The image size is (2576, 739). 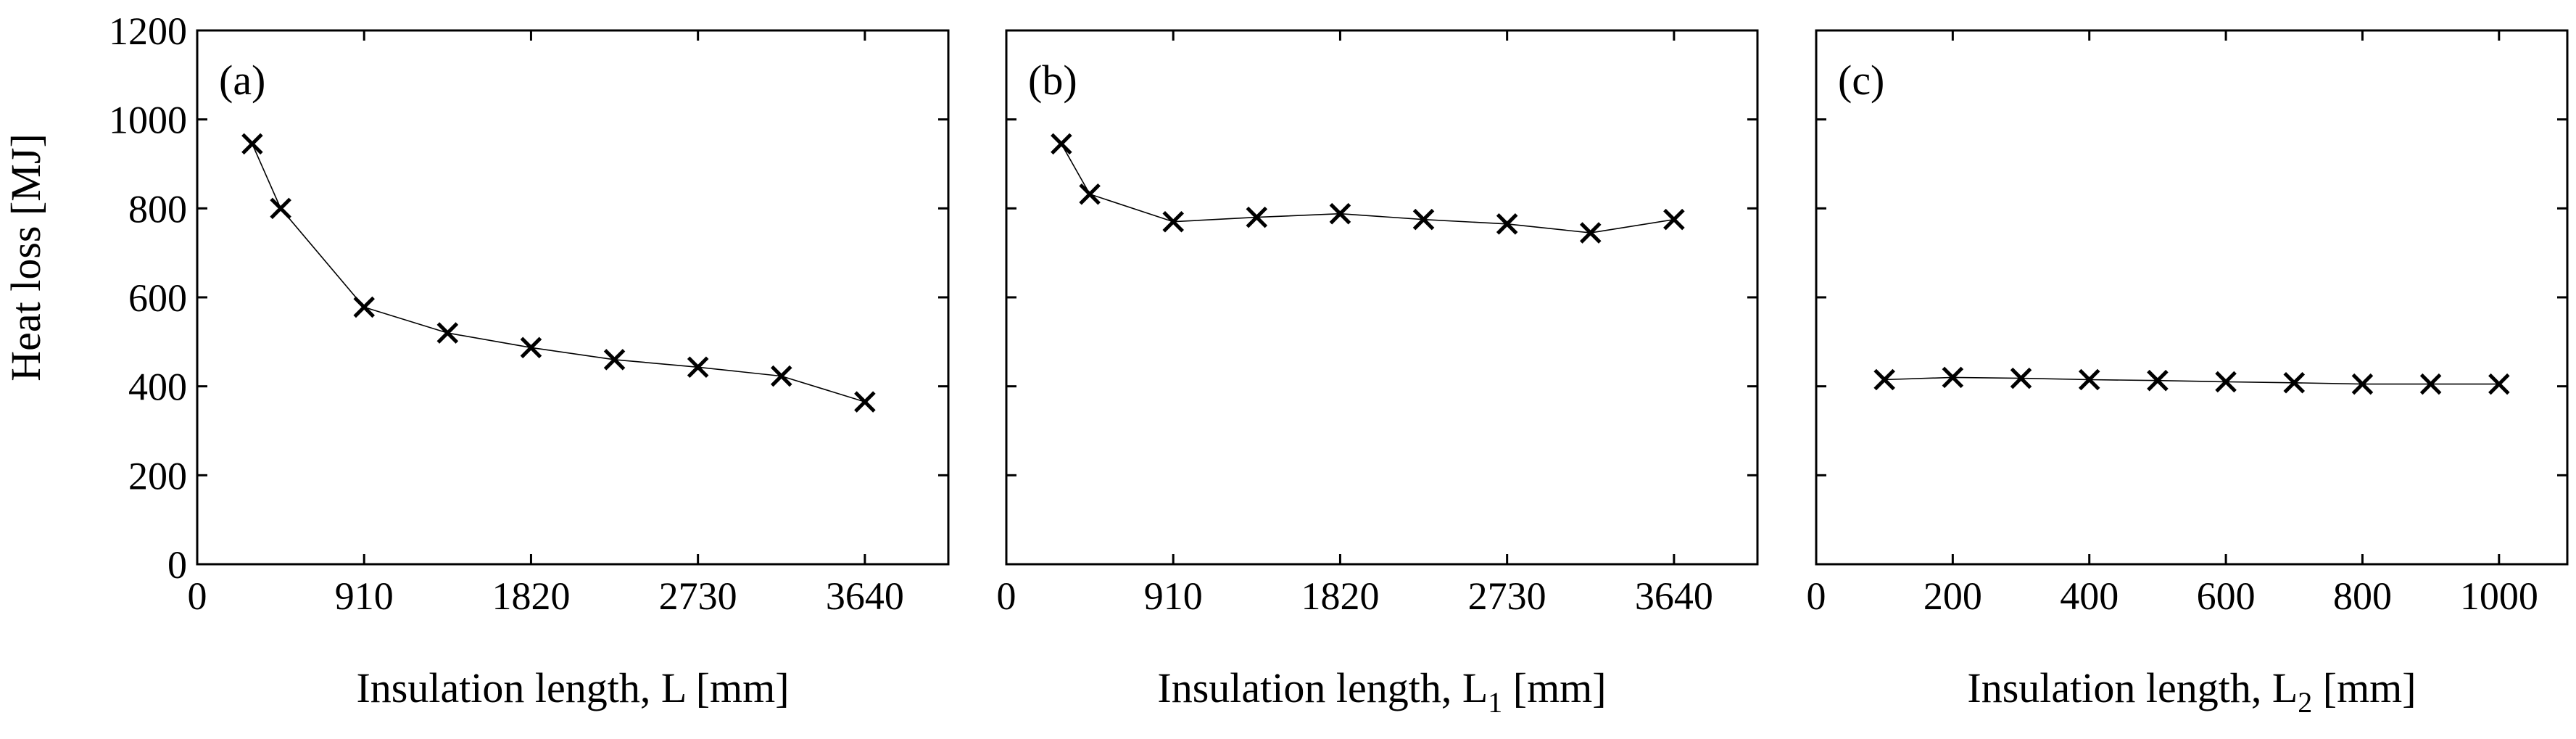 I want to click on x-axis-title-b: Insulation length, L1 [mm], so click(x=1382, y=692).